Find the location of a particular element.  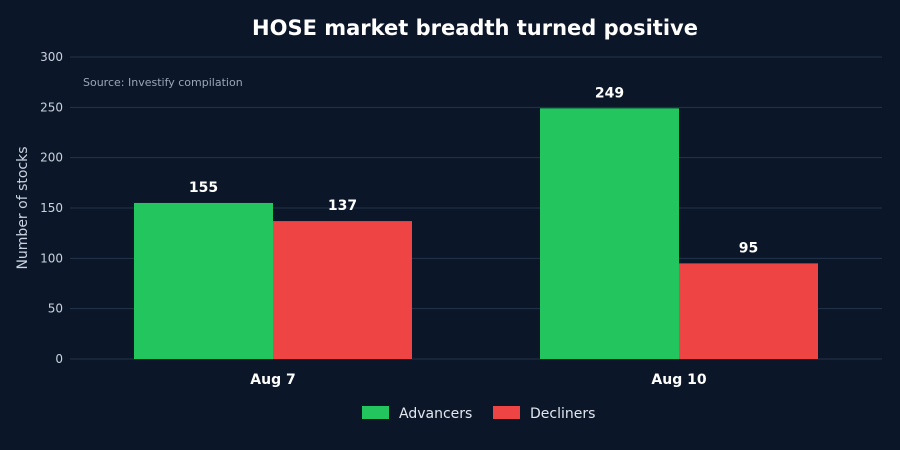

y-tick-label: 200 is located at coordinates (51, 158).